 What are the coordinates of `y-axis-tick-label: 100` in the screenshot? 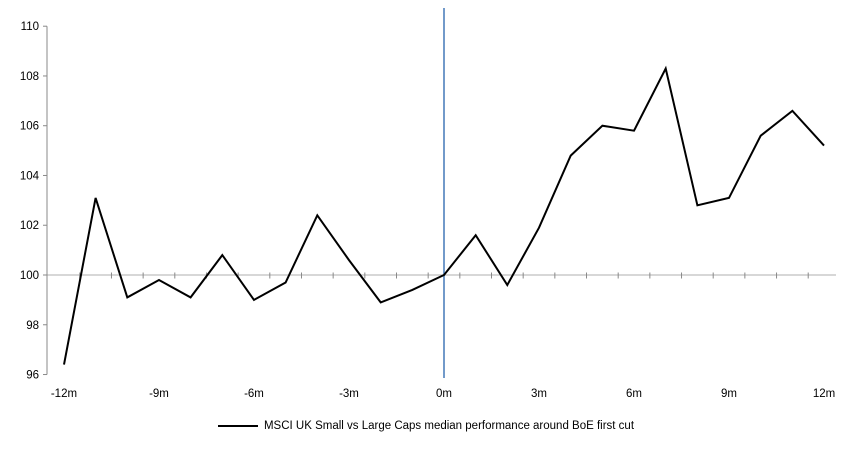 It's located at (29, 276).